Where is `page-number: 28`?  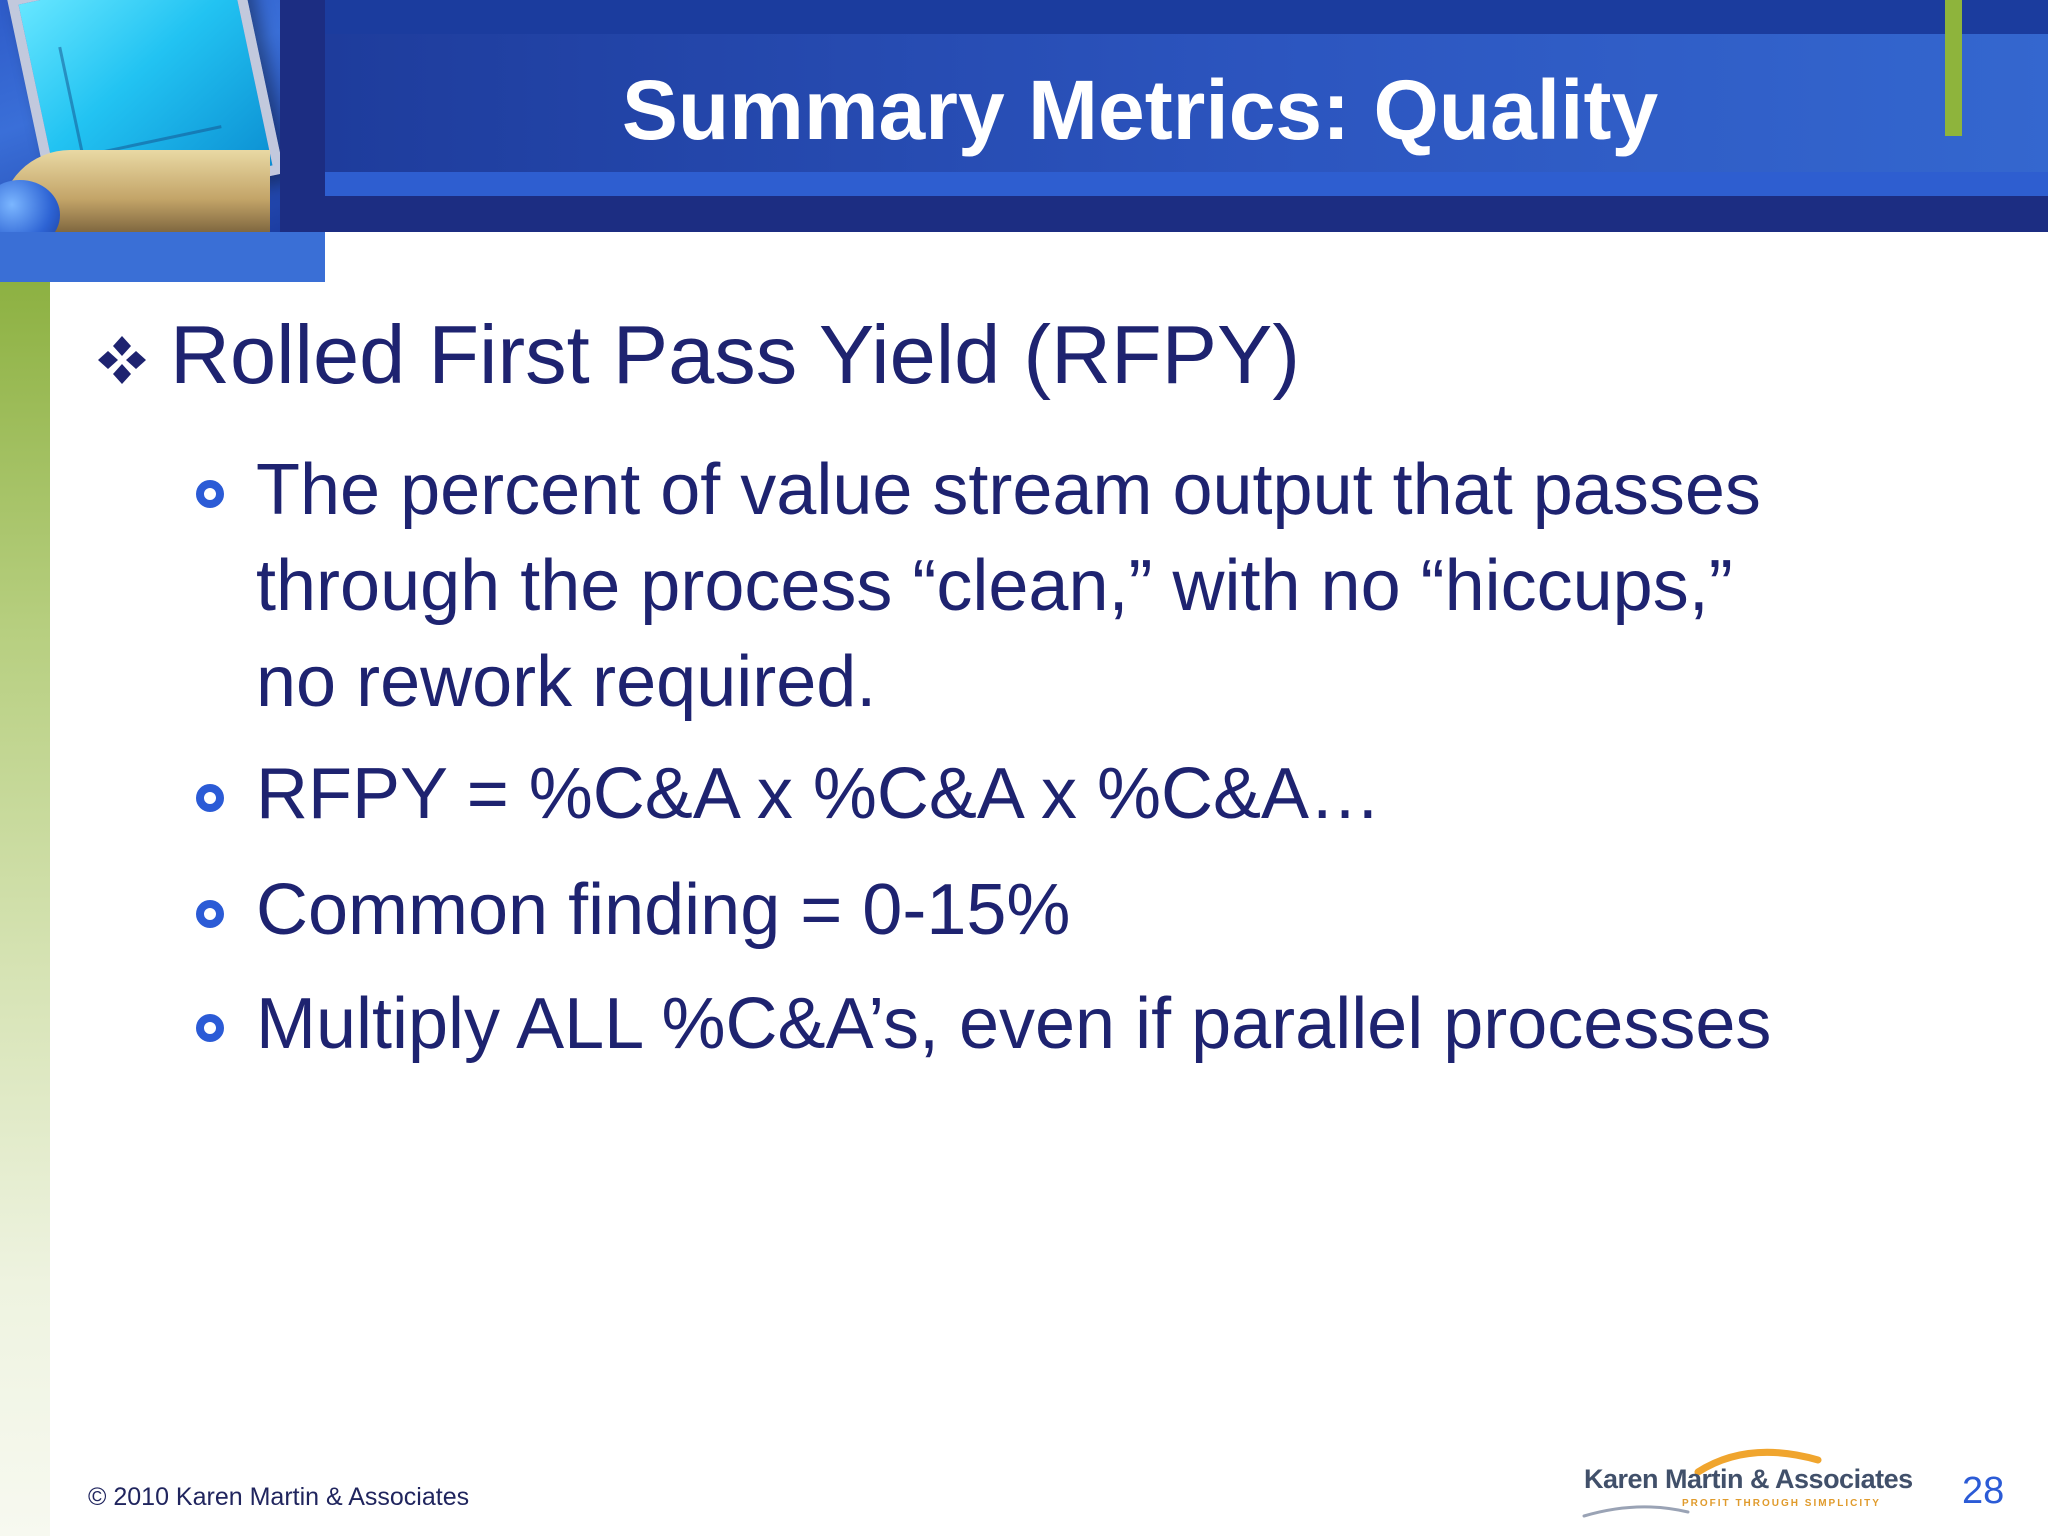 page-number: 28 is located at coordinates (1983, 1491).